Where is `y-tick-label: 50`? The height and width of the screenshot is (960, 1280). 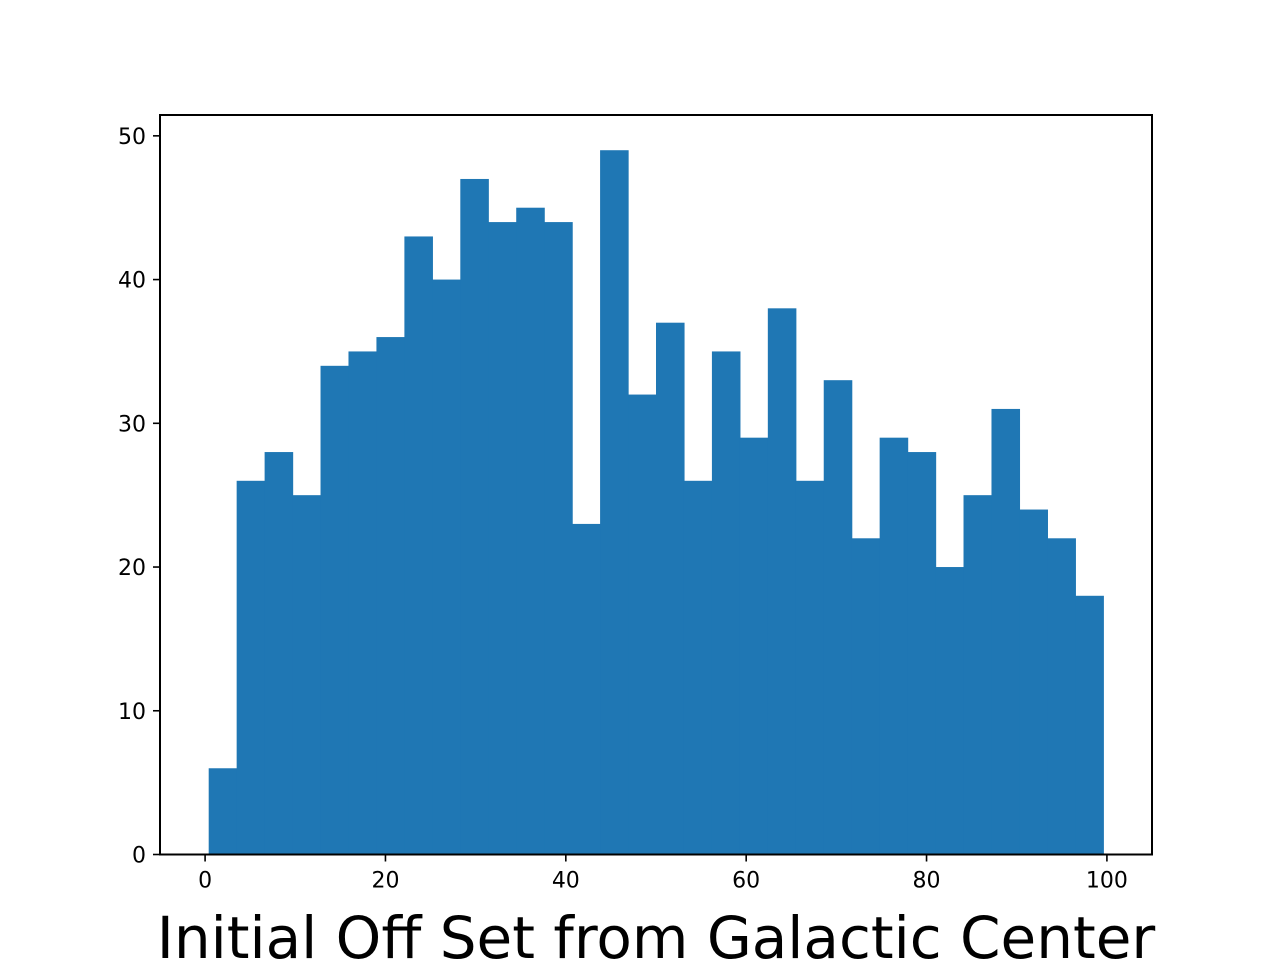
y-tick-label: 50 is located at coordinates (132, 137).